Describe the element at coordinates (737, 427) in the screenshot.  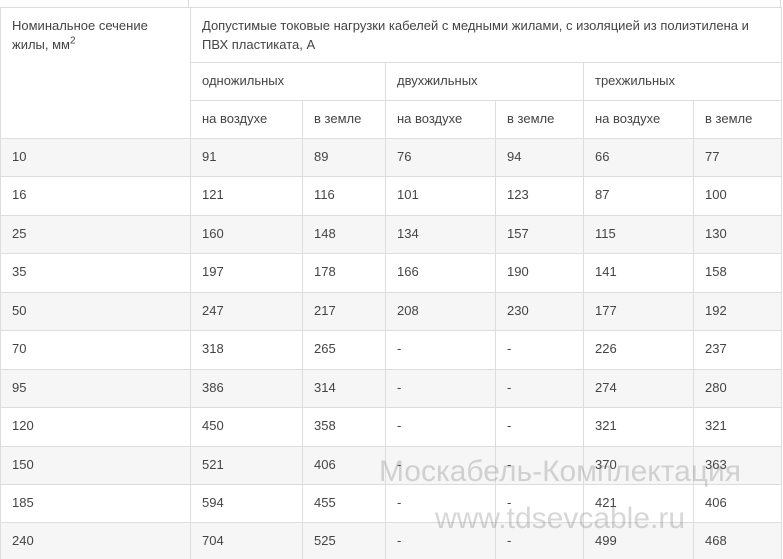
I see `cell: 321` at that location.